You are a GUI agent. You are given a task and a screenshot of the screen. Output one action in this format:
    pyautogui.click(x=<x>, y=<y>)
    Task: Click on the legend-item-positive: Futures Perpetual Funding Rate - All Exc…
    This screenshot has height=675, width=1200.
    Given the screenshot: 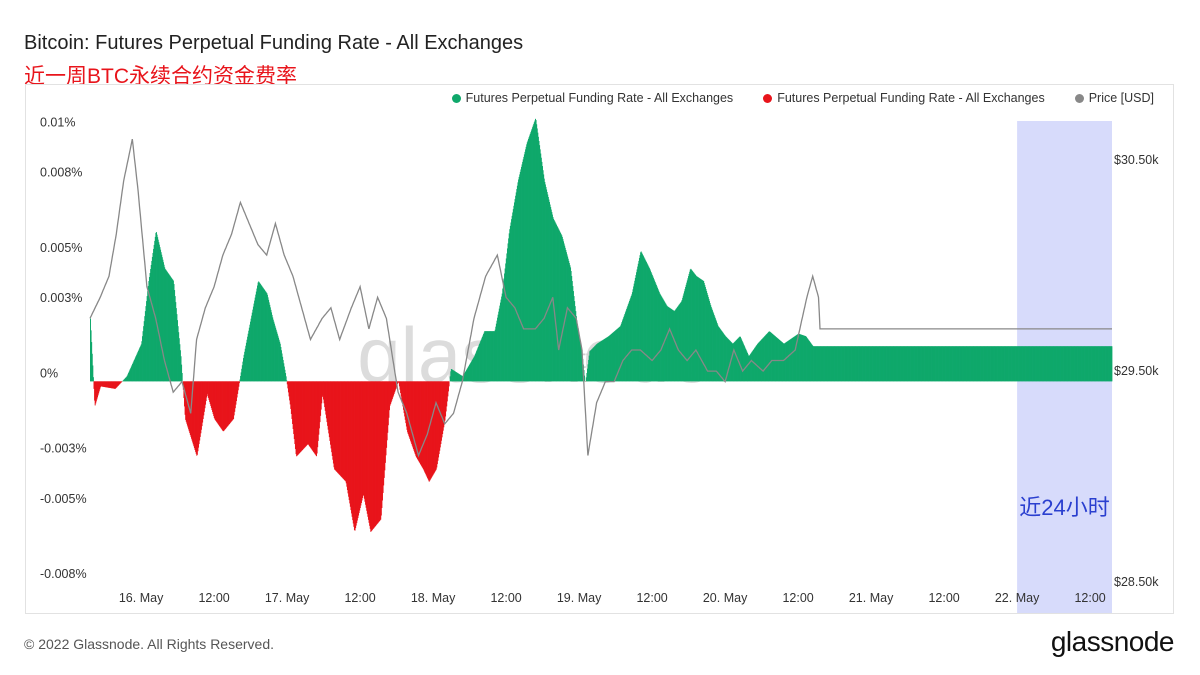 What is the action you would take?
    pyautogui.click(x=592, y=98)
    